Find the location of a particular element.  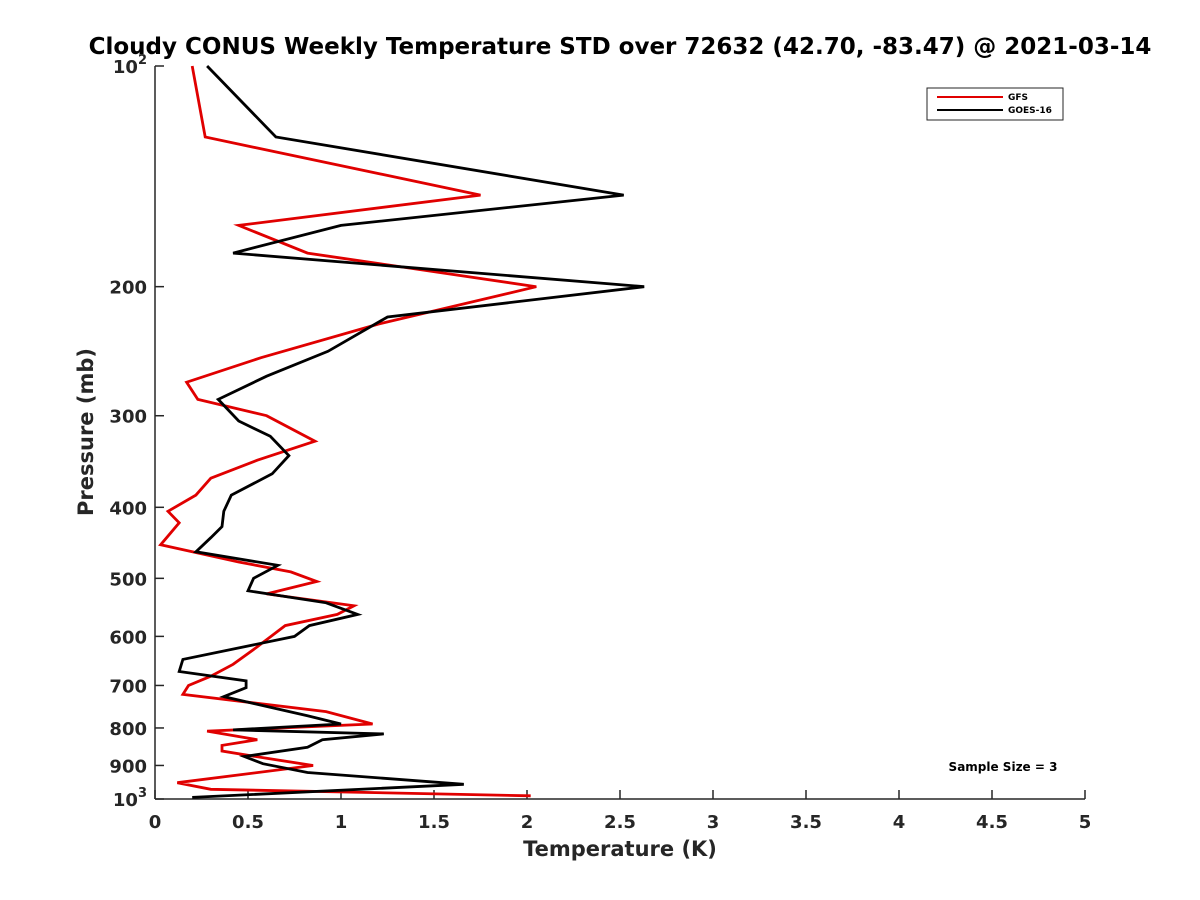

x-tick-label: 3 is located at coordinates (713, 822).